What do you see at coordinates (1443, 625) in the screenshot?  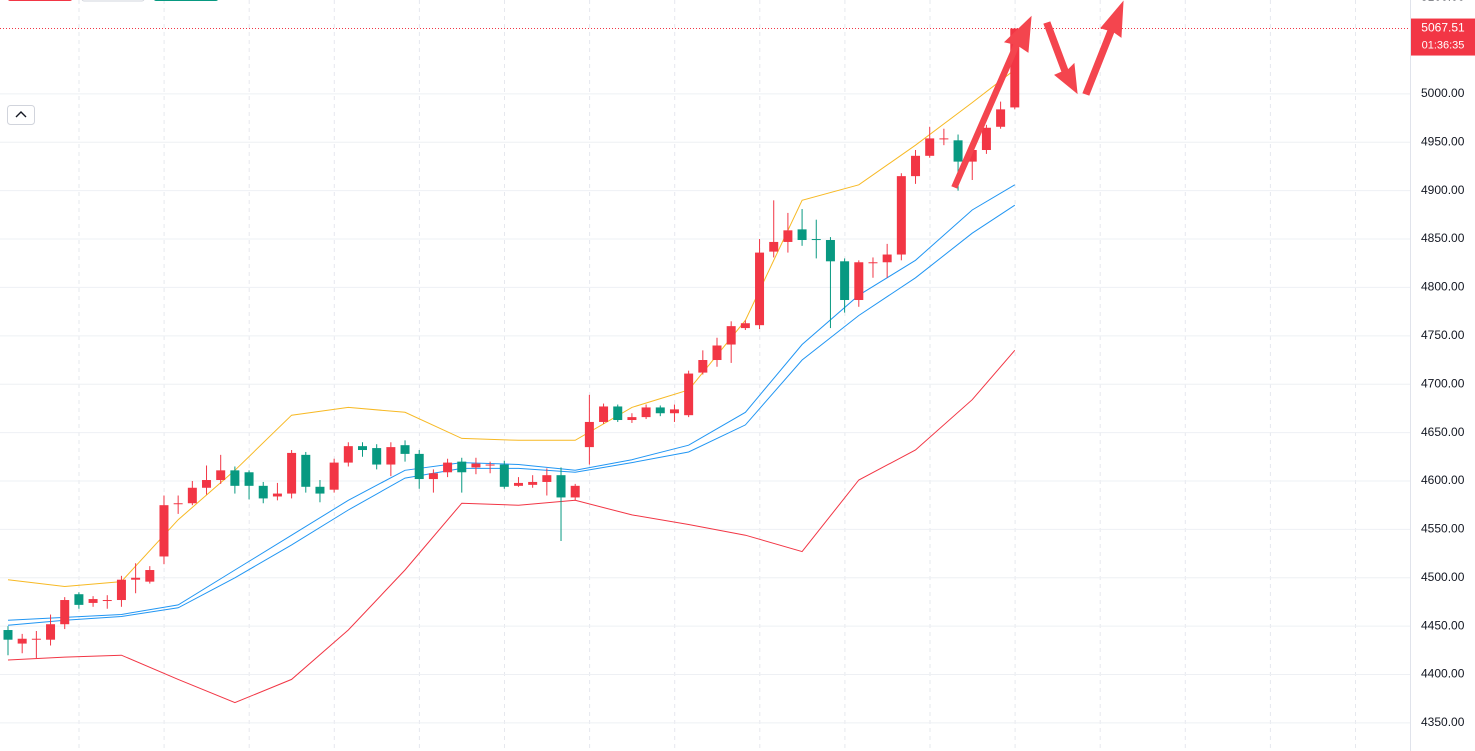 I see `y-tick-label: 4450.00` at bounding box center [1443, 625].